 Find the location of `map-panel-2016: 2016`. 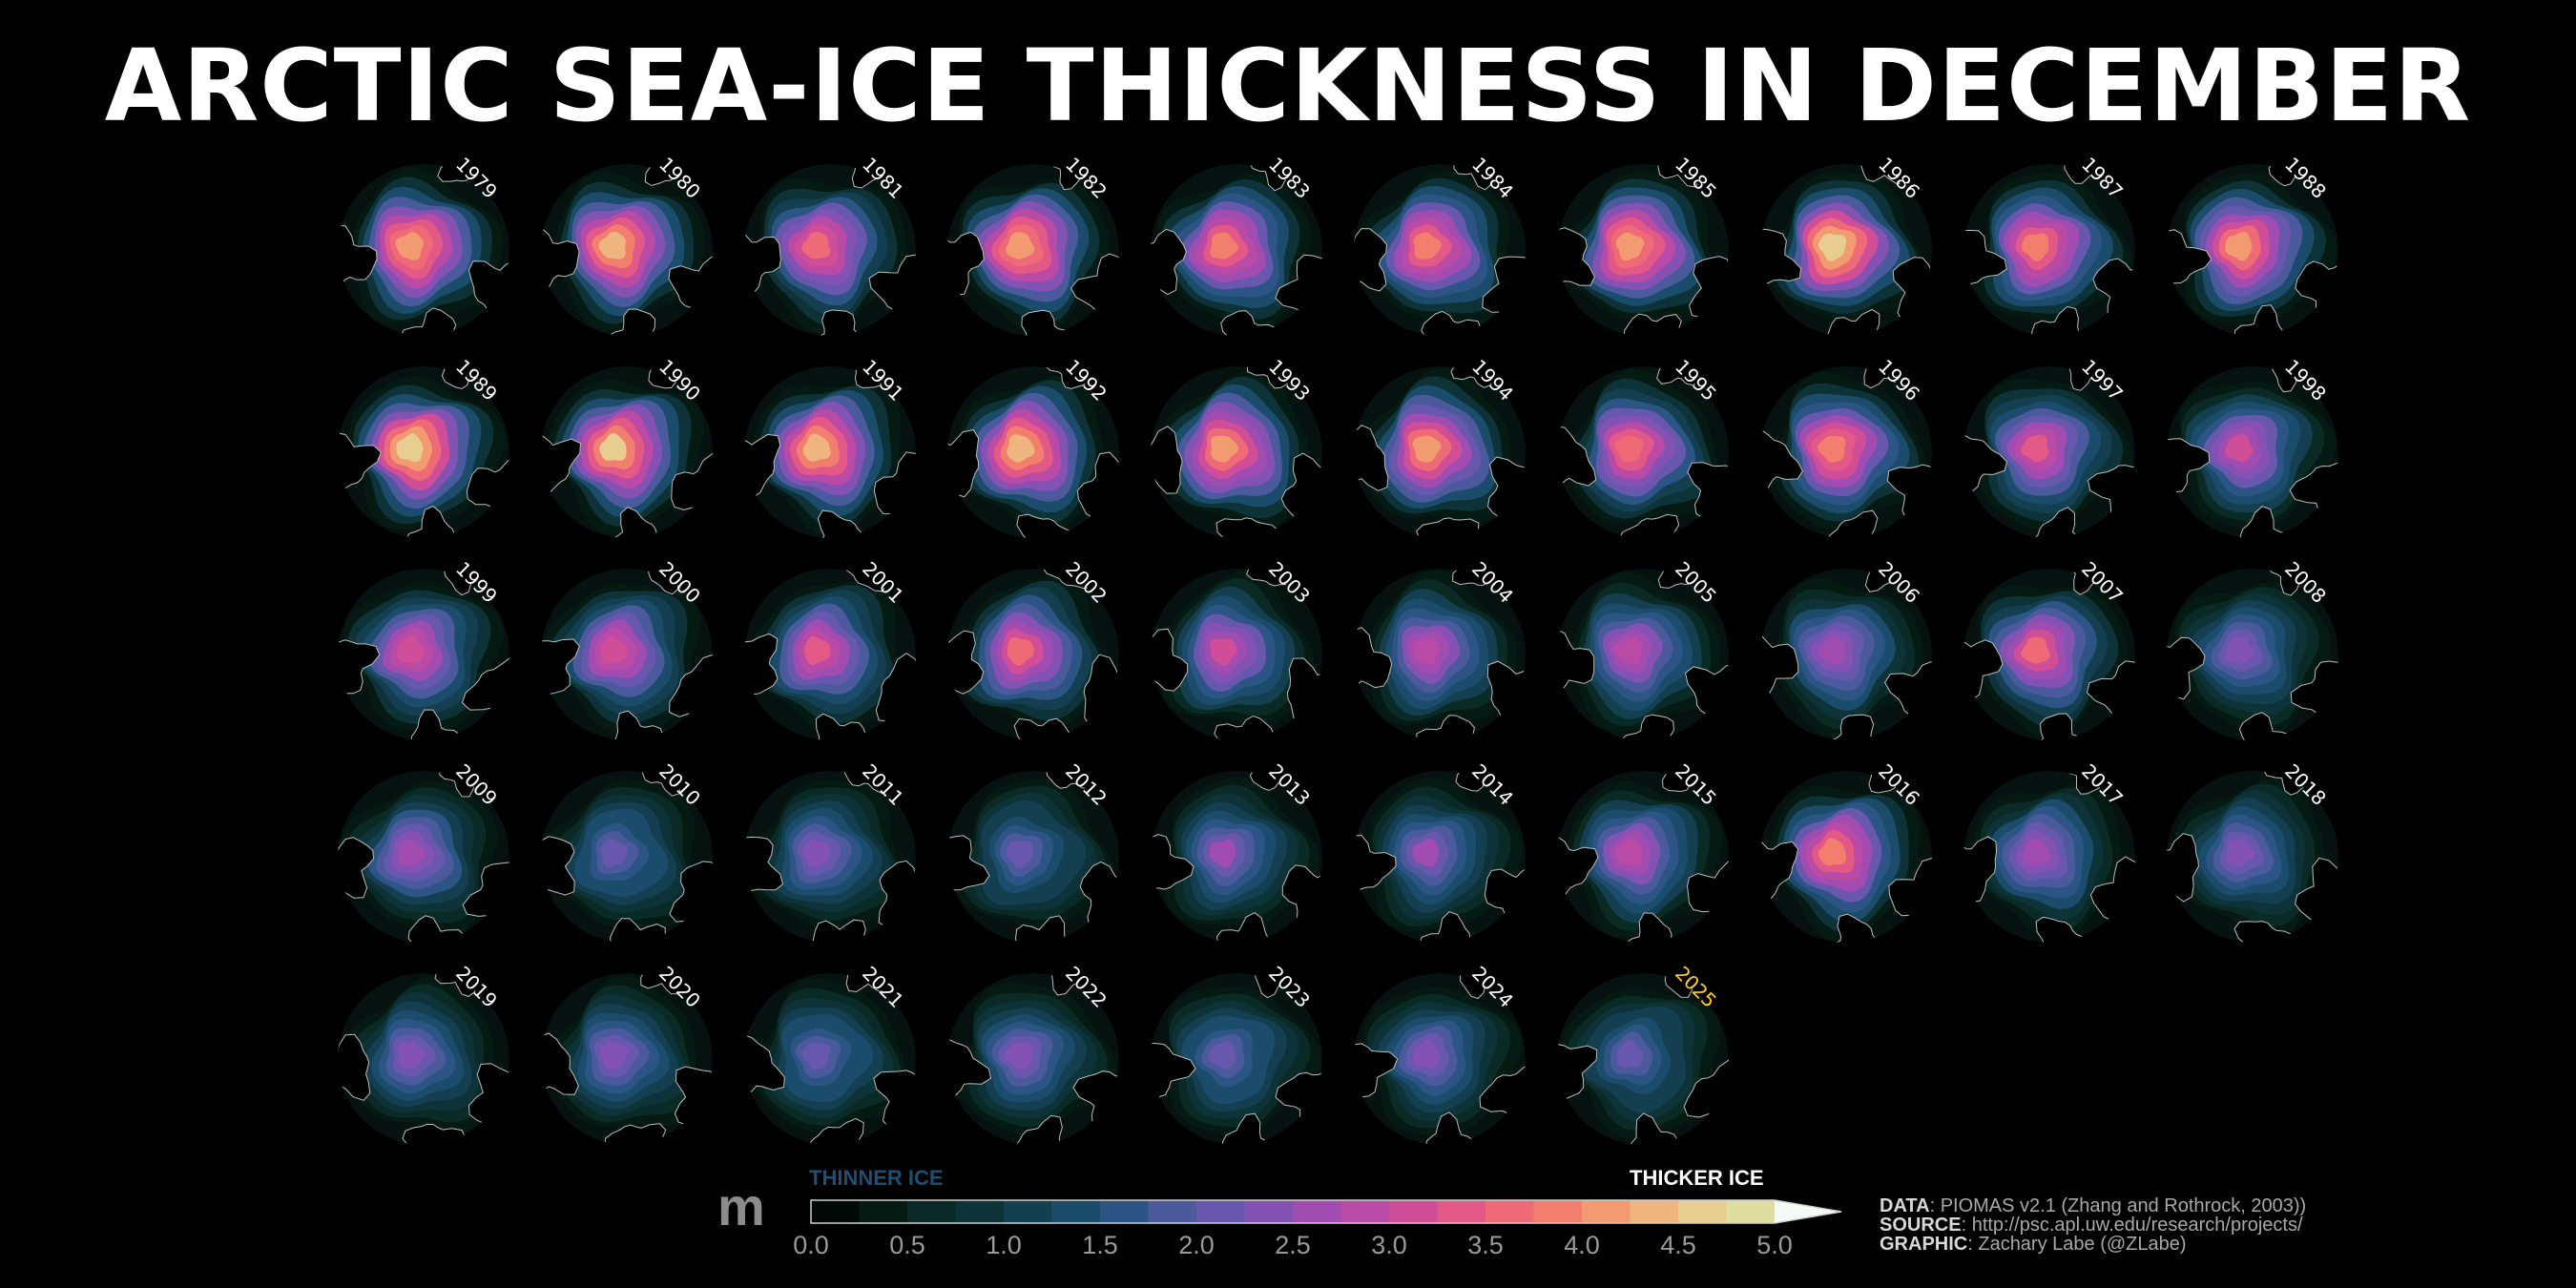

map-panel-2016: 2016 is located at coordinates (1848, 855).